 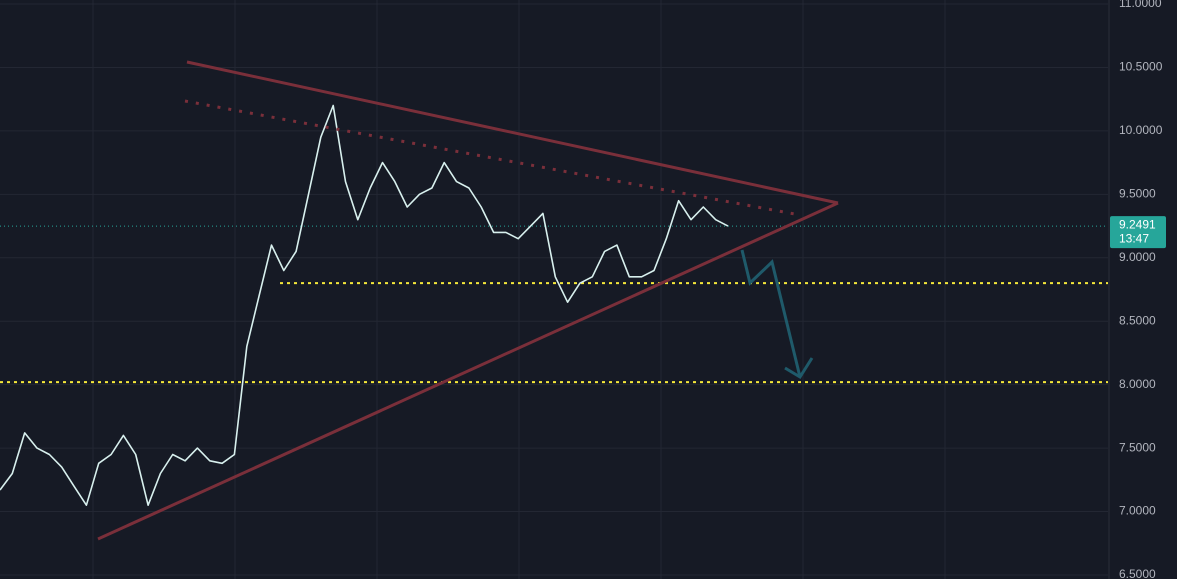 I want to click on y-tick-label: 8.0000, so click(x=1137, y=384).